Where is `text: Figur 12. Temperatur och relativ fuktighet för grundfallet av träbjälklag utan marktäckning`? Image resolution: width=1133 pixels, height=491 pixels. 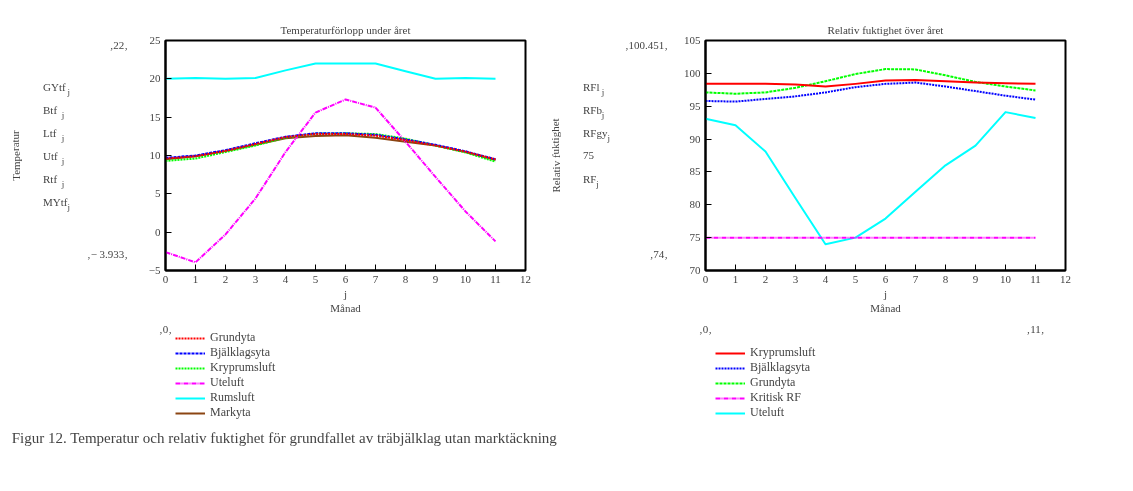 text: Figur 12. Temperatur och relativ fuktighet för grundfallet av träbjälklag utan marktäckning is located at coordinates (284, 437).